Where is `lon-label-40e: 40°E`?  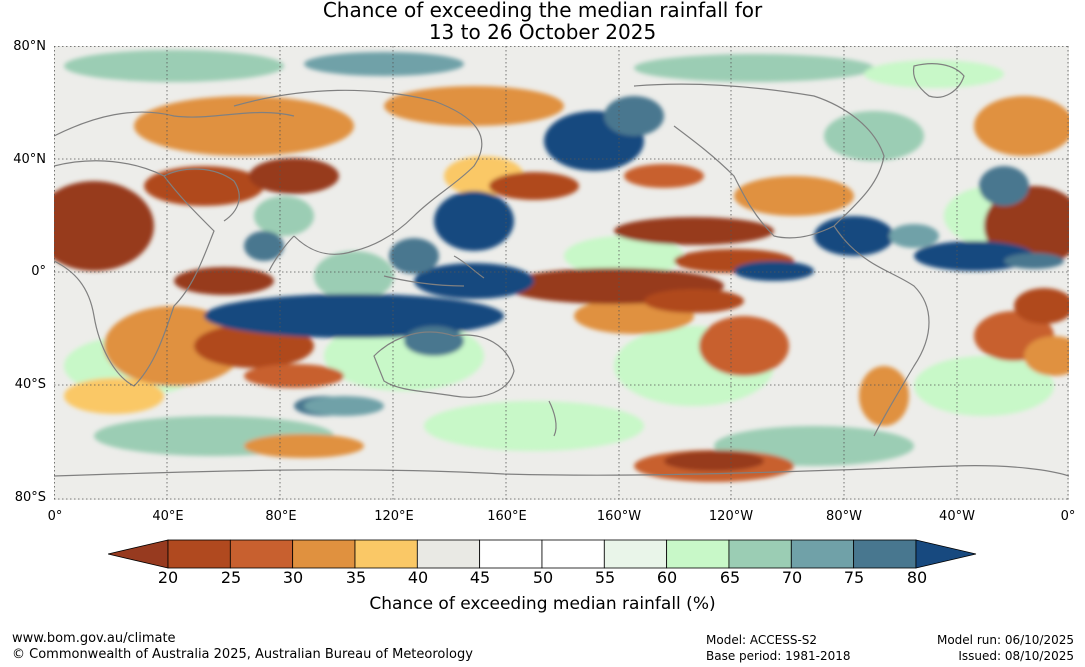
lon-label-40e: 40°E is located at coordinates (168, 516).